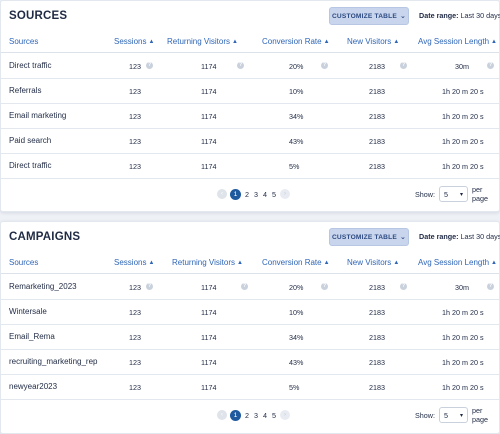  What do you see at coordinates (45, 237) in the screenshot?
I see `campaigns-title: CAMPAIGNS` at bounding box center [45, 237].